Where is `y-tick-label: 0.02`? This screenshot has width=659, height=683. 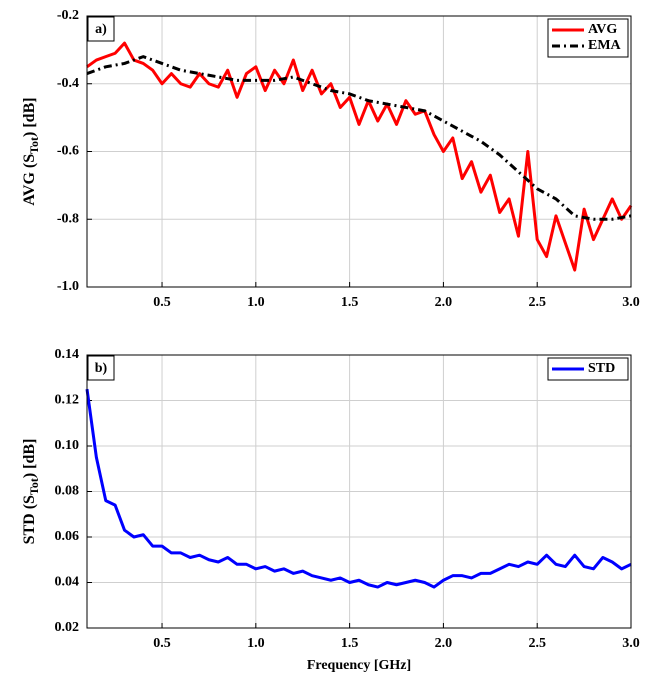 y-tick-label: 0.02 is located at coordinates (67, 627).